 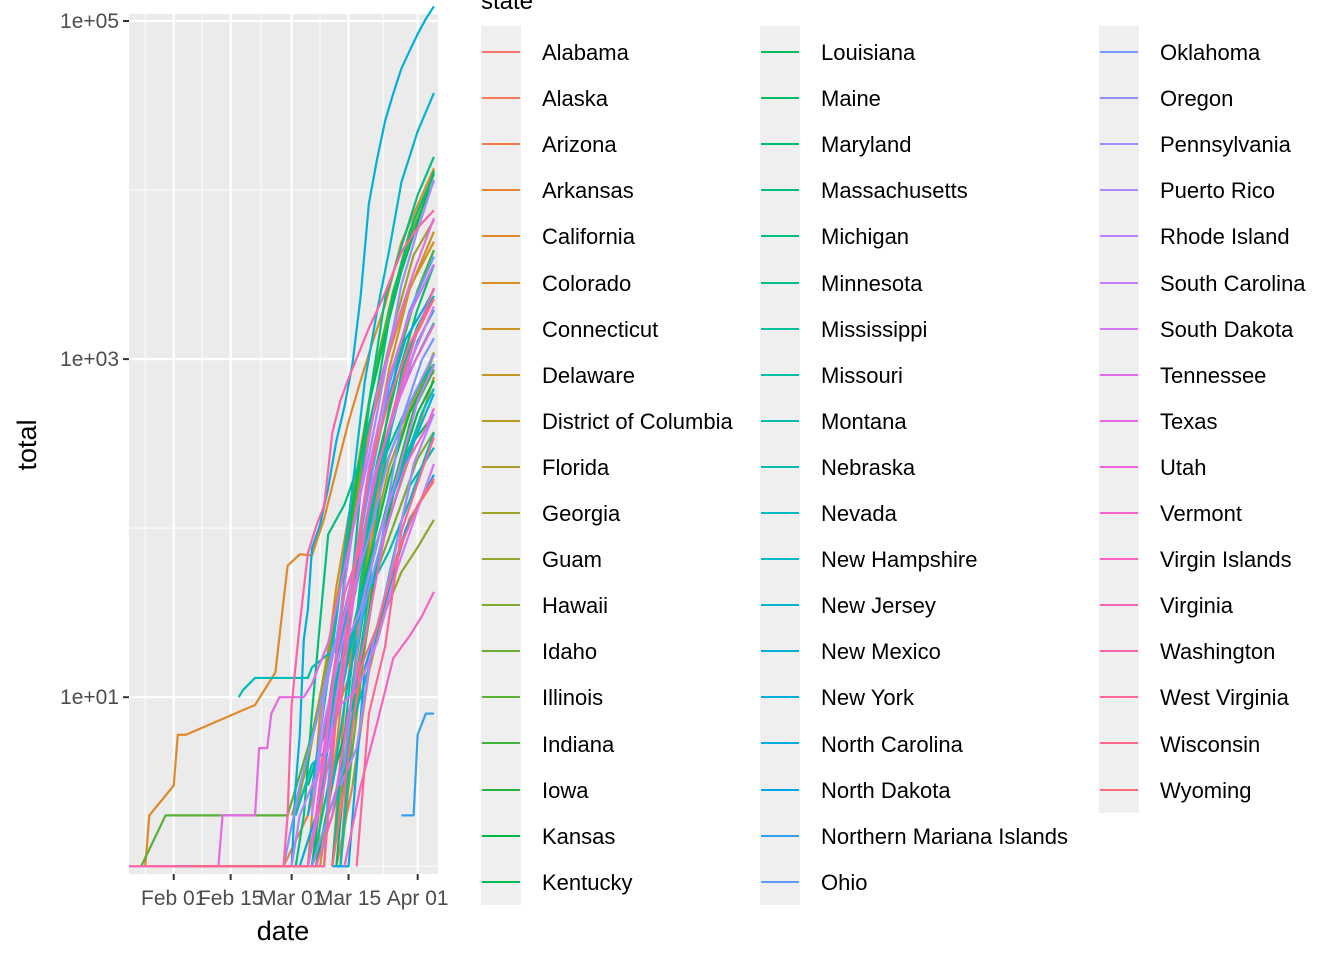 What do you see at coordinates (565, 790) in the screenshot?
I see `legend-label: Iowa` at bounding box center [565, 790].